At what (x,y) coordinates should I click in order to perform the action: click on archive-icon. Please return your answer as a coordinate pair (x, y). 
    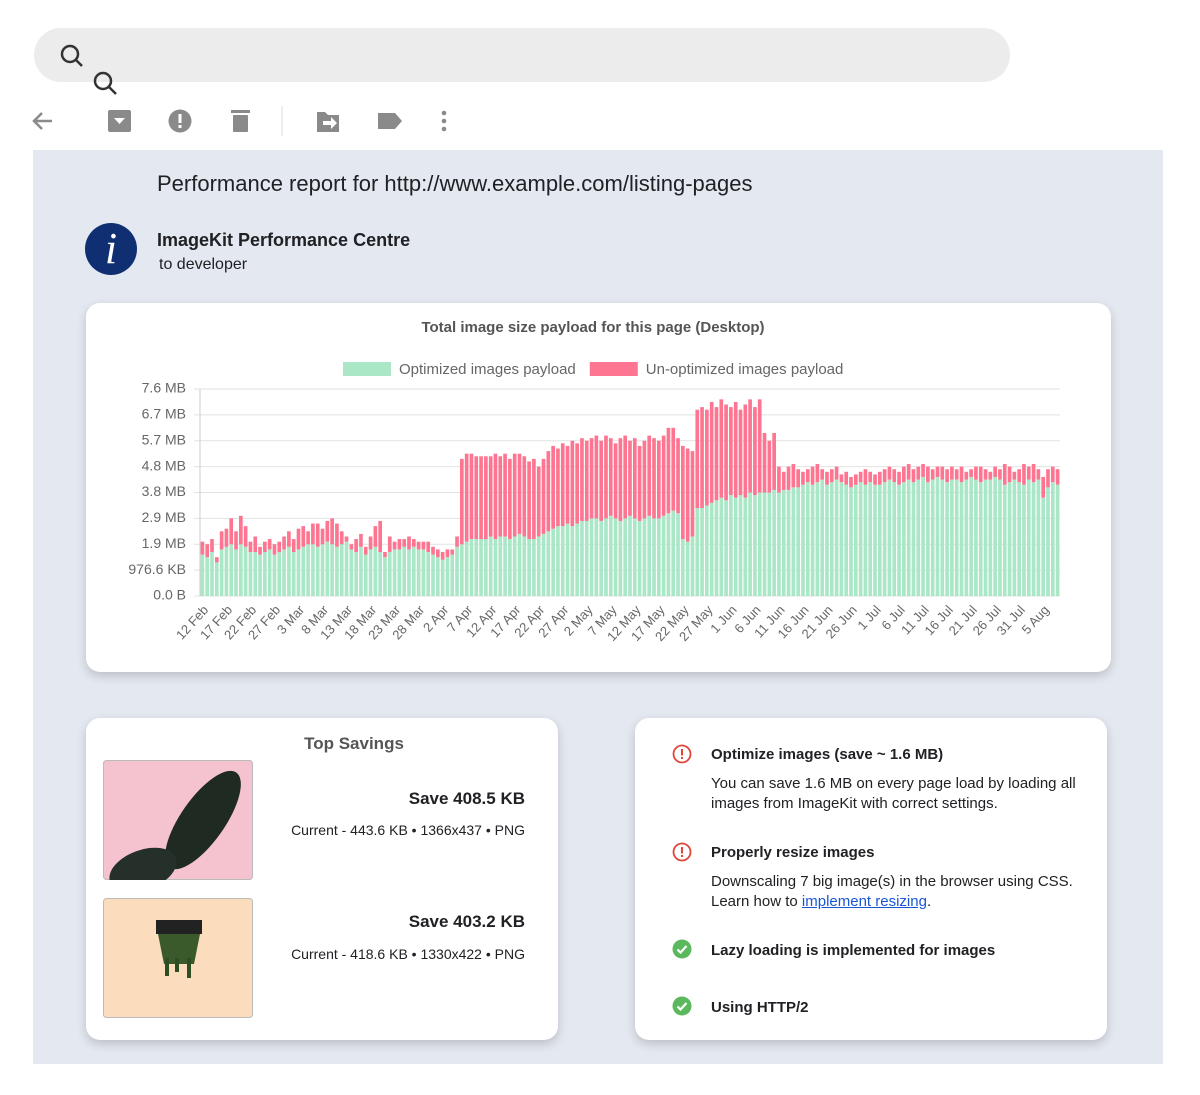
    Looking at the image, I should click on (119, 121).